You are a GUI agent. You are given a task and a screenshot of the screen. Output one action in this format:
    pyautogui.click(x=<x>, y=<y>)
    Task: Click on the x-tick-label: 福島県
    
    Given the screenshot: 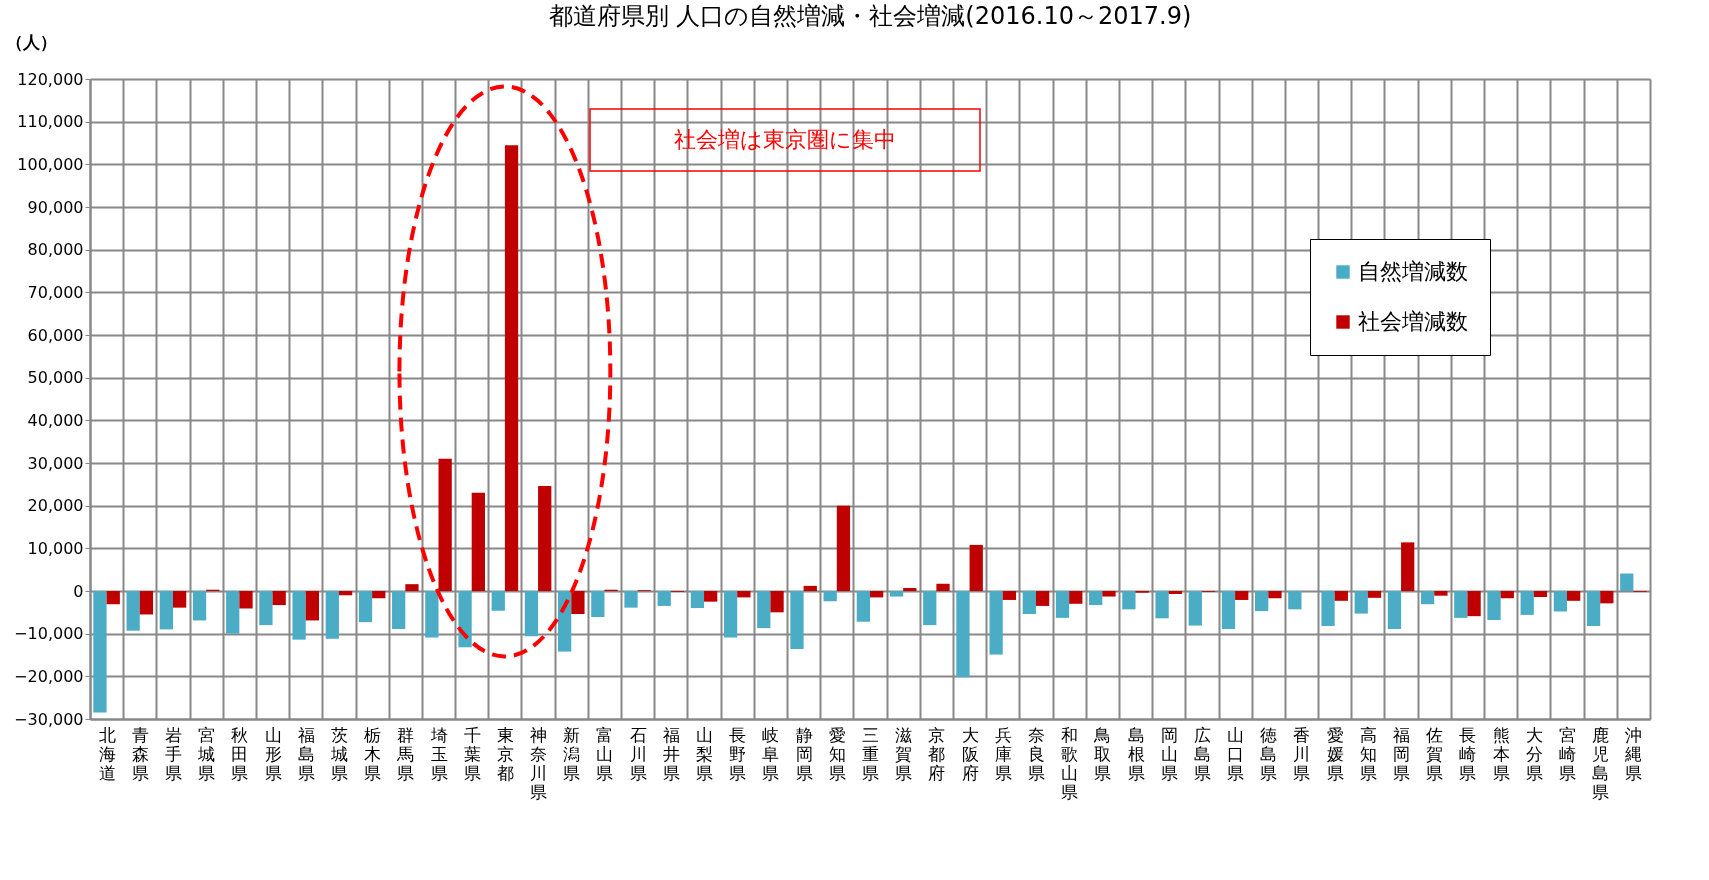 What is the action you would take?
    pyautogui.click(x=306, y=753)
    